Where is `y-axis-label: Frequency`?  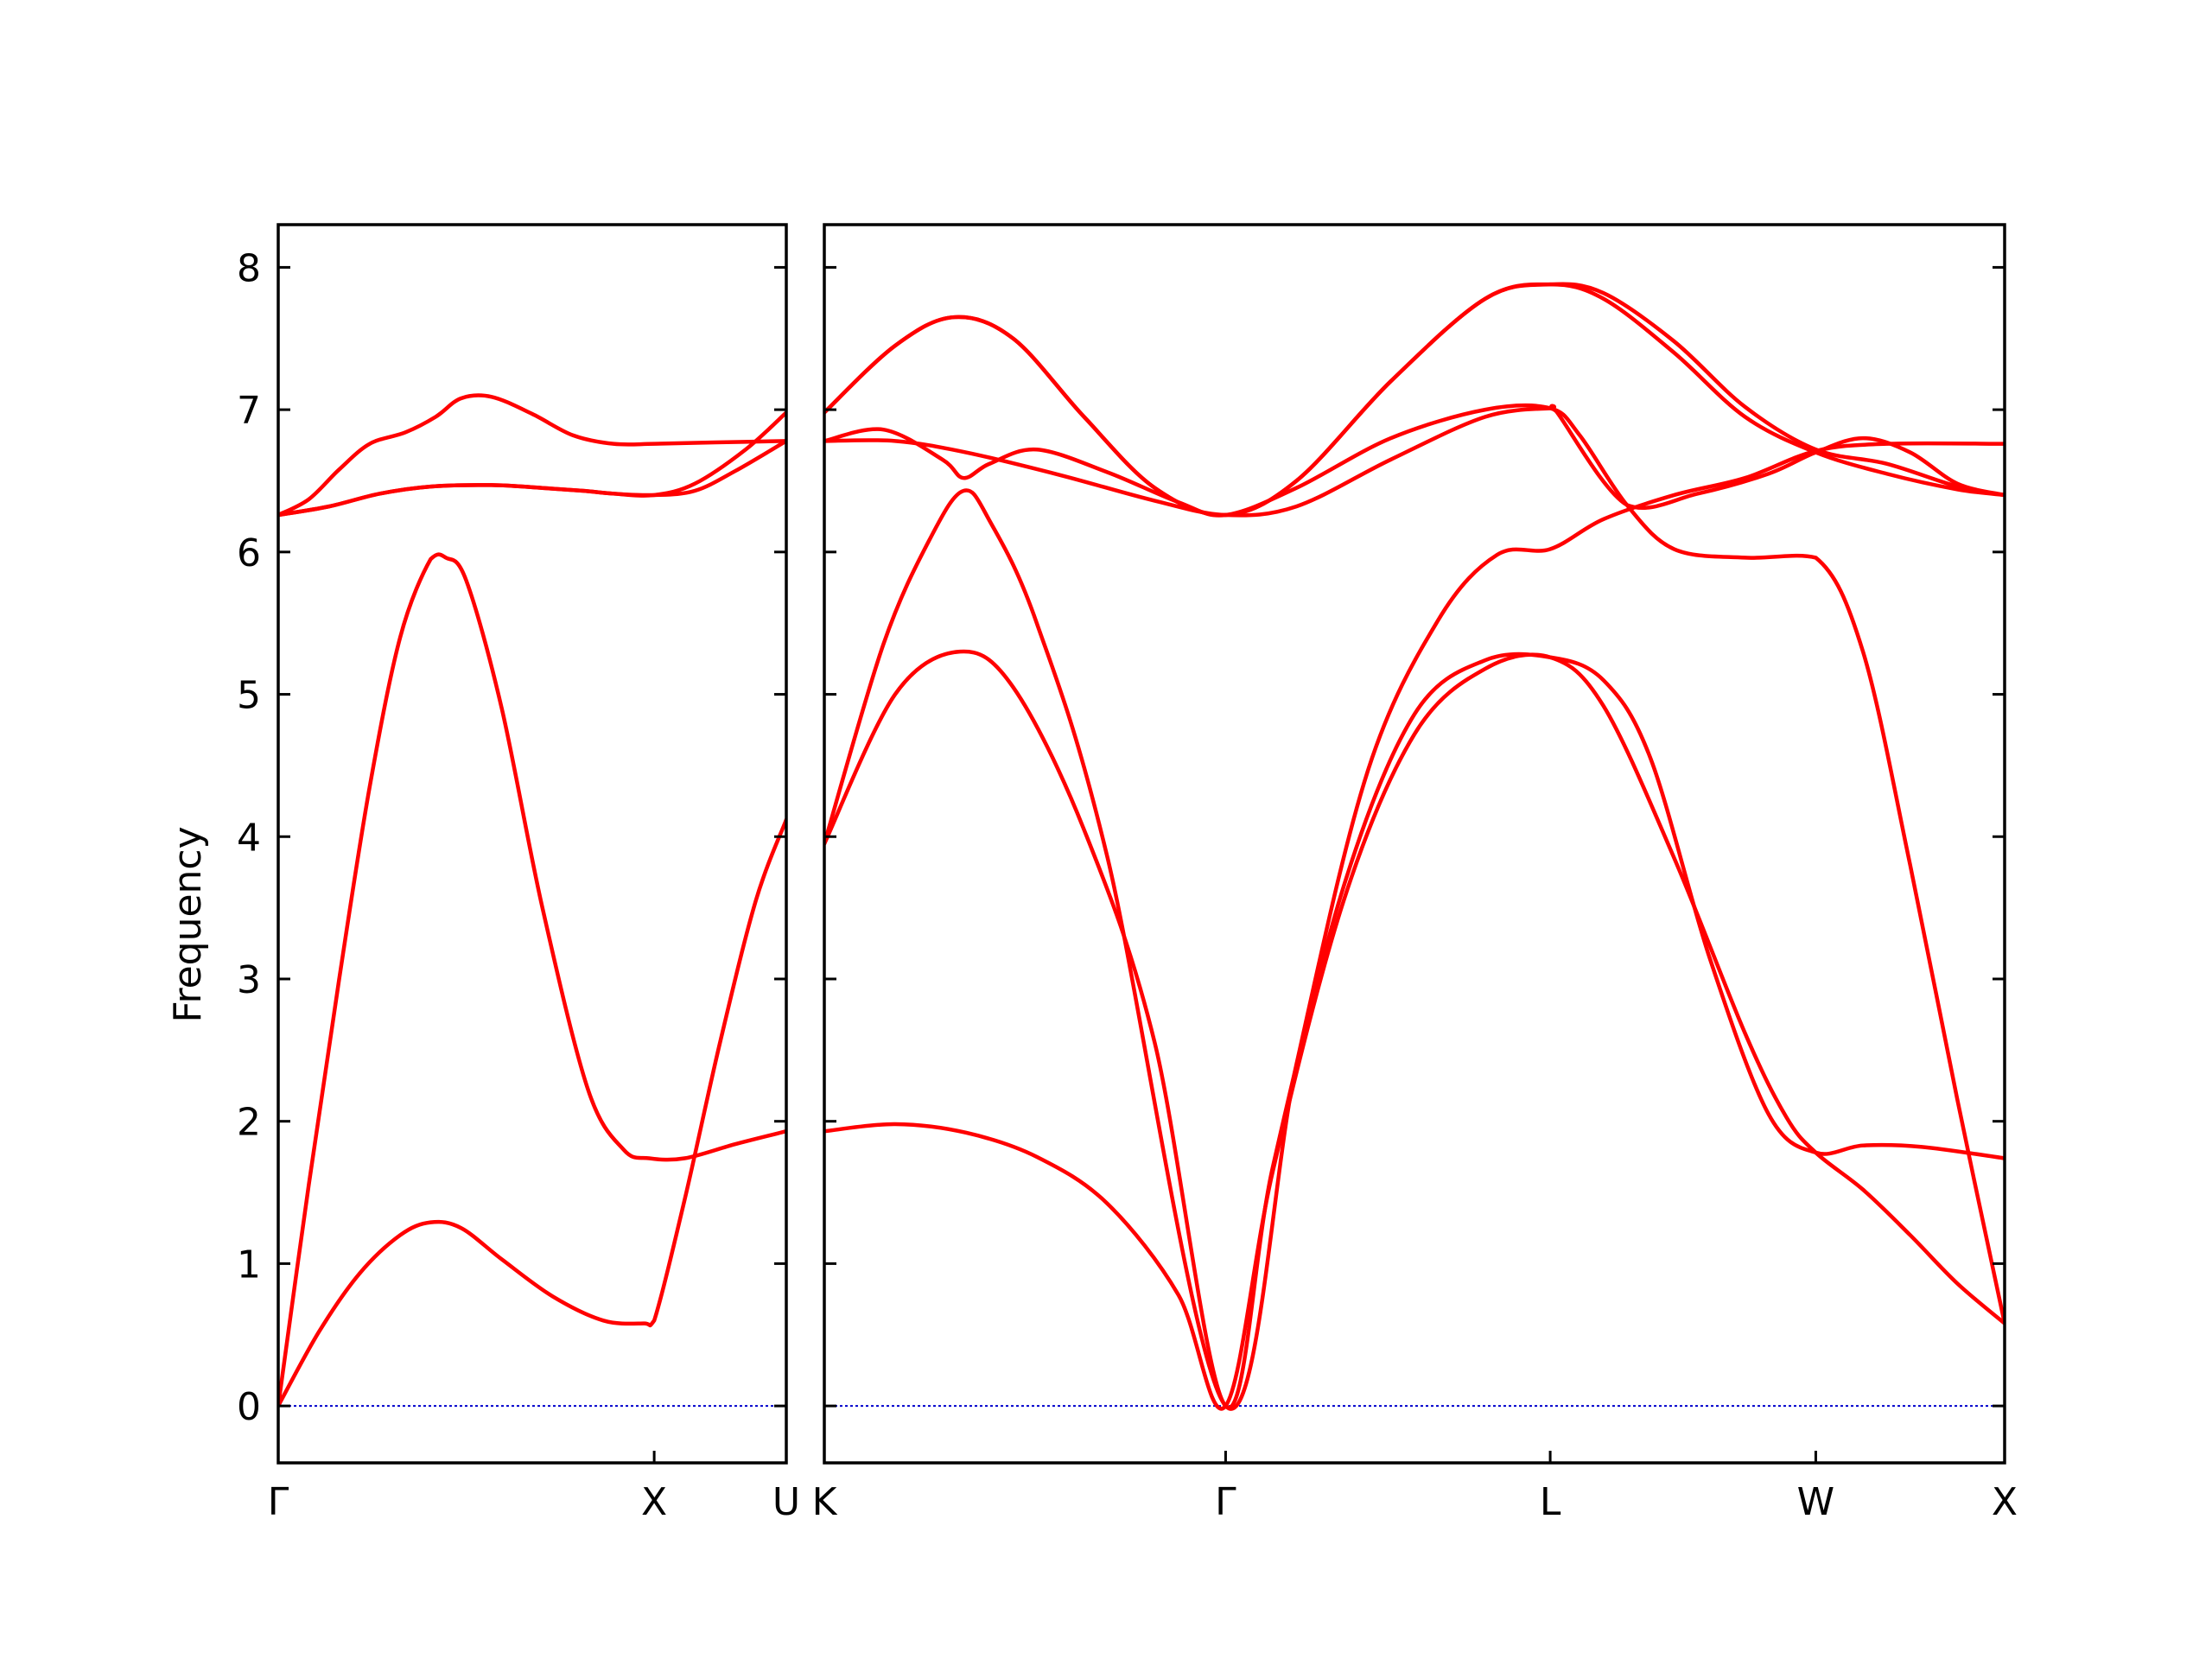 y-axis-label: Frequency is located at coordinates (188, 924).